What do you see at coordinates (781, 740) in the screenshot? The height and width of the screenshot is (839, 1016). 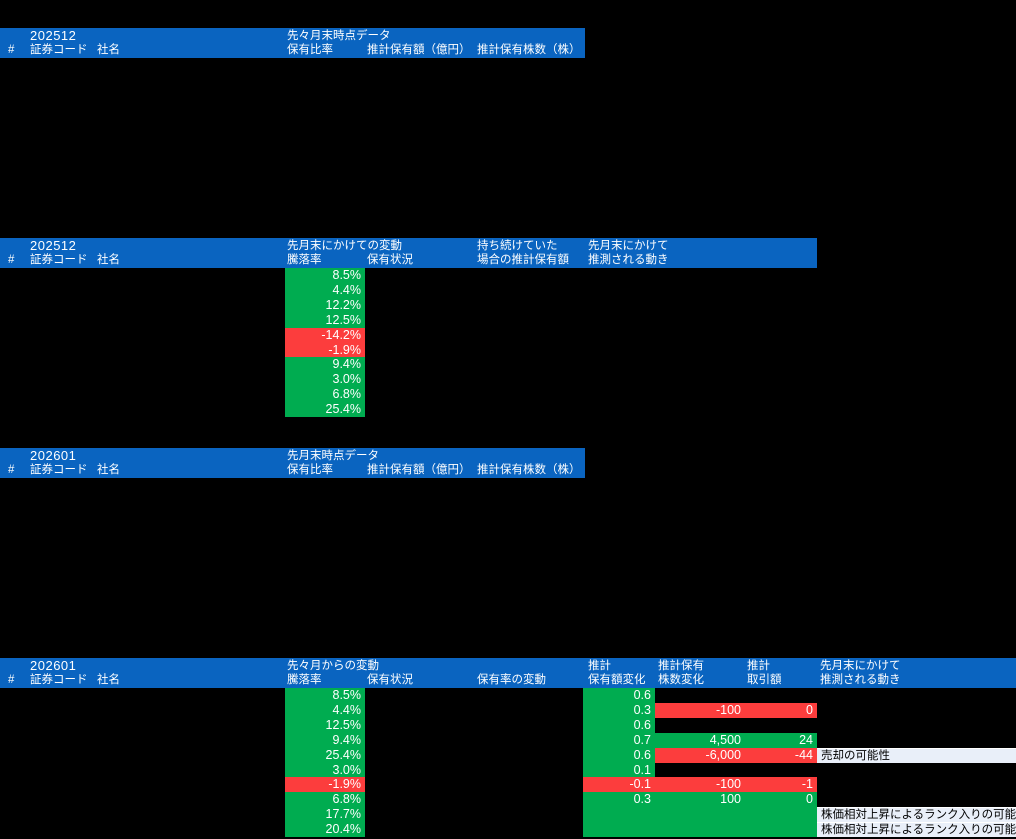 I see `est-trade-amount-cell: 24` at bounding box center [781, 740].